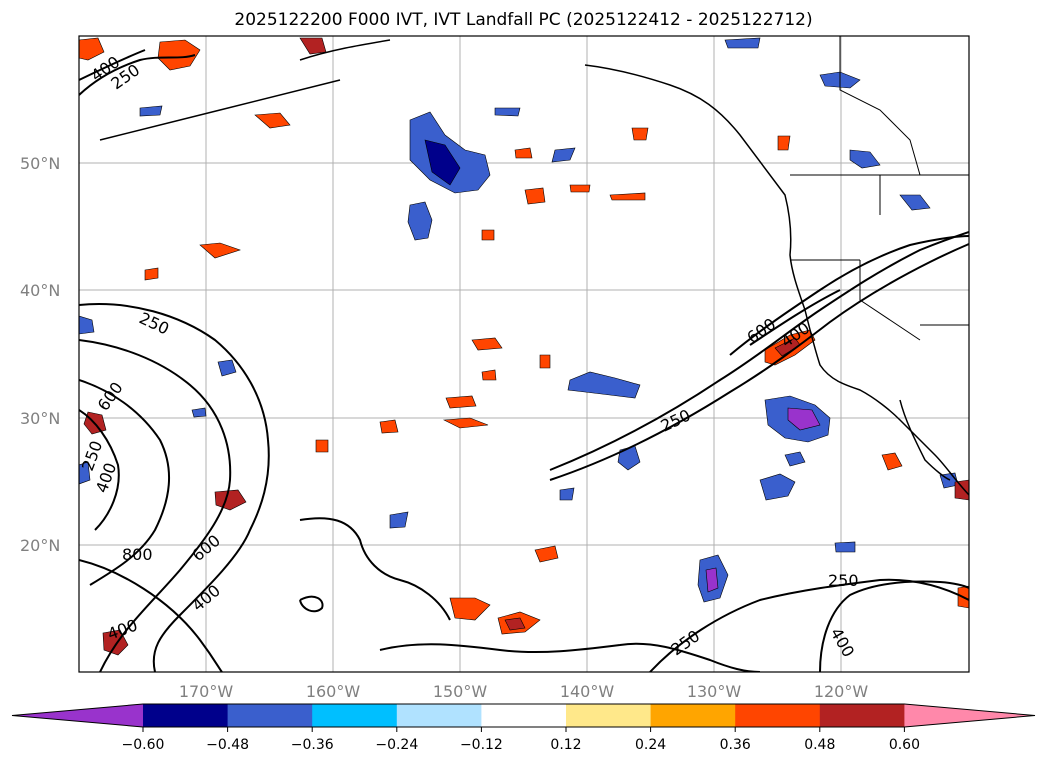 This screenshot has width=1047, height=765. I want to click on lon-label: 120°W, so click(841, 691).